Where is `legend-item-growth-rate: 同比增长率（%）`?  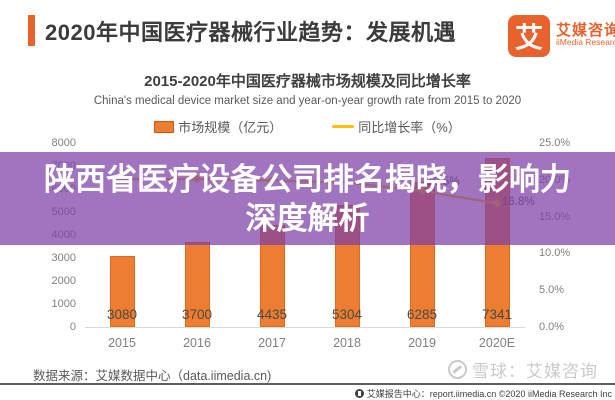 legend-item-growth-rate: 同比增长率（%） is located at coordinates (396, 126).